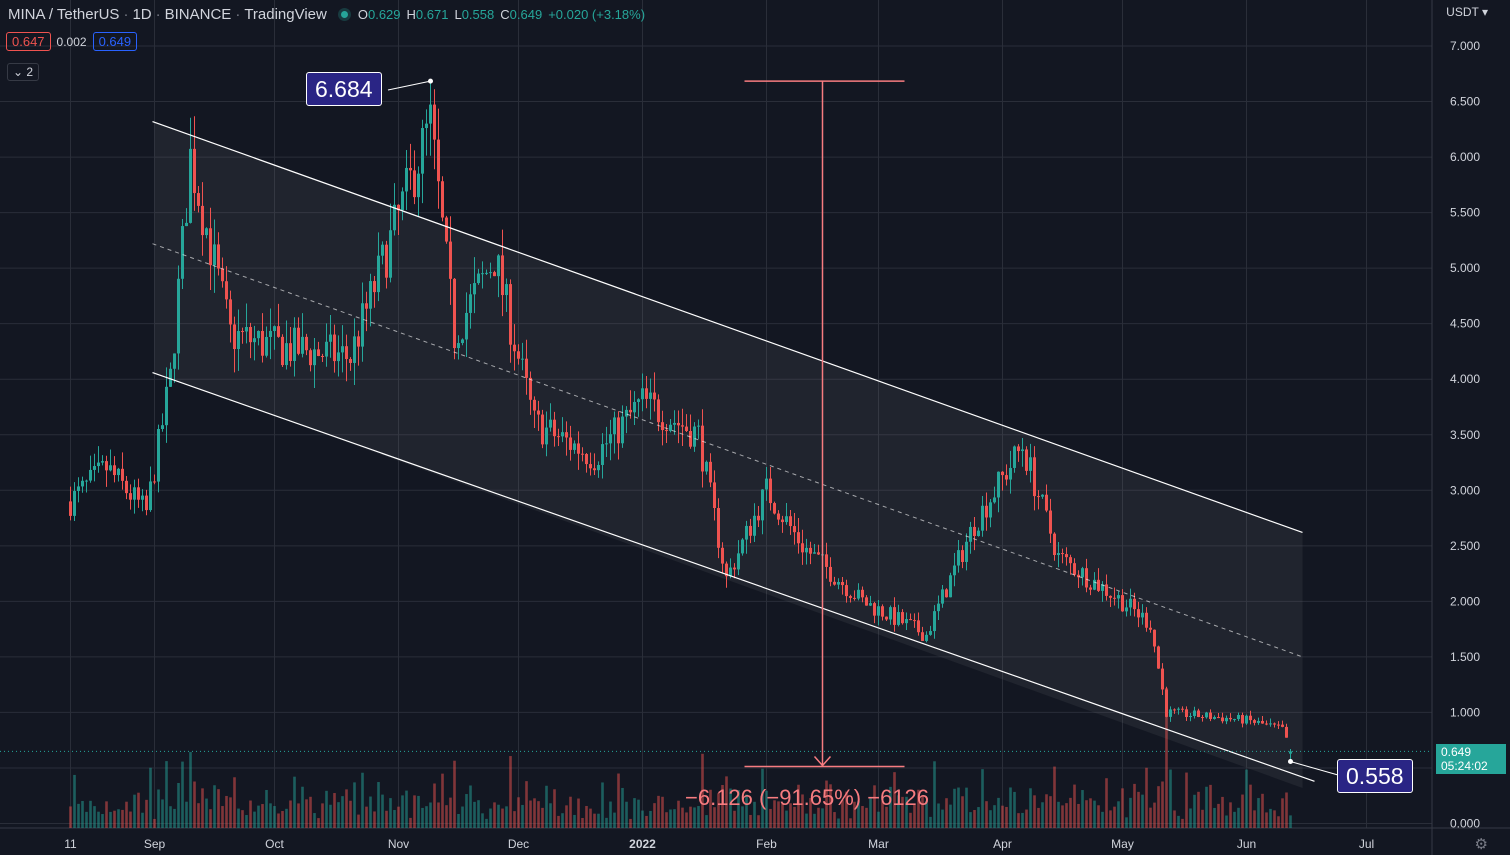 The height and width of the screenshot is (855, 1510). I want to click on price-tick-label: 7.000, so click(1465, 46).